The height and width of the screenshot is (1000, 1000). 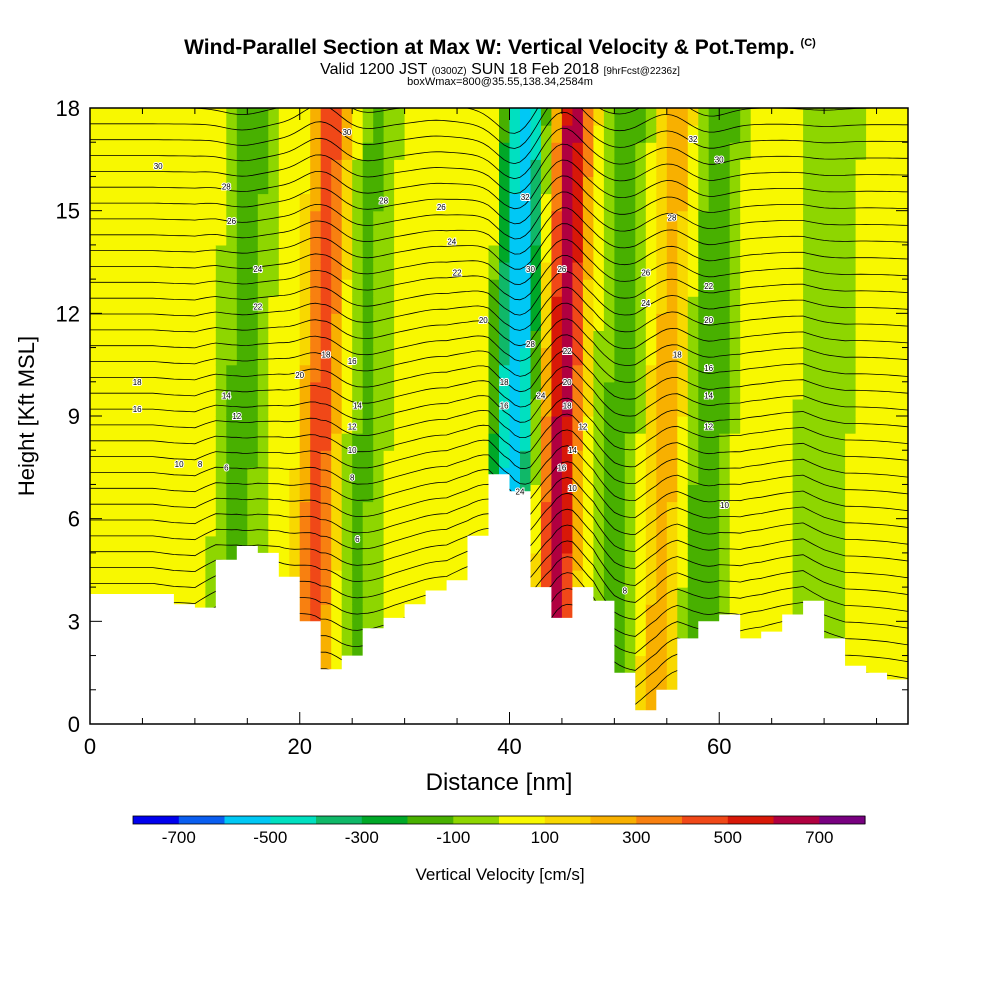 I want to click on theta-label: 26, so click(x=441, y=207).